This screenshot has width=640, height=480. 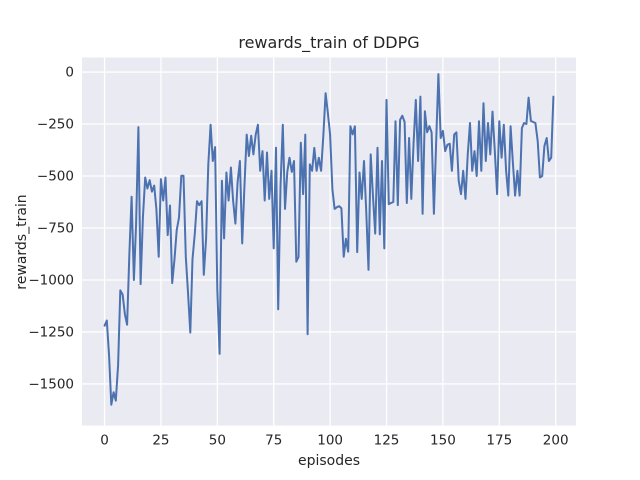 I want to click on x-tick-label: 25, so click(x=160, y=441).